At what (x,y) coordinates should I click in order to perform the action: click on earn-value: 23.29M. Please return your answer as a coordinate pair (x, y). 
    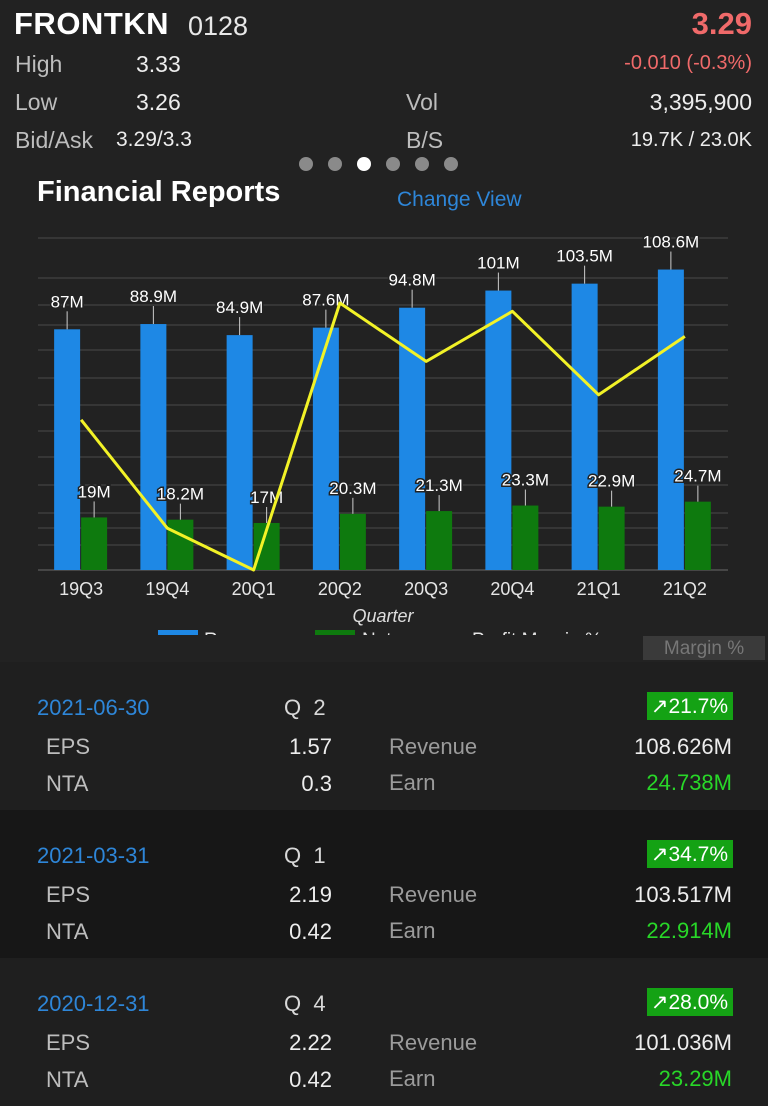
    Looking at the image, I should click on (695, 1078).